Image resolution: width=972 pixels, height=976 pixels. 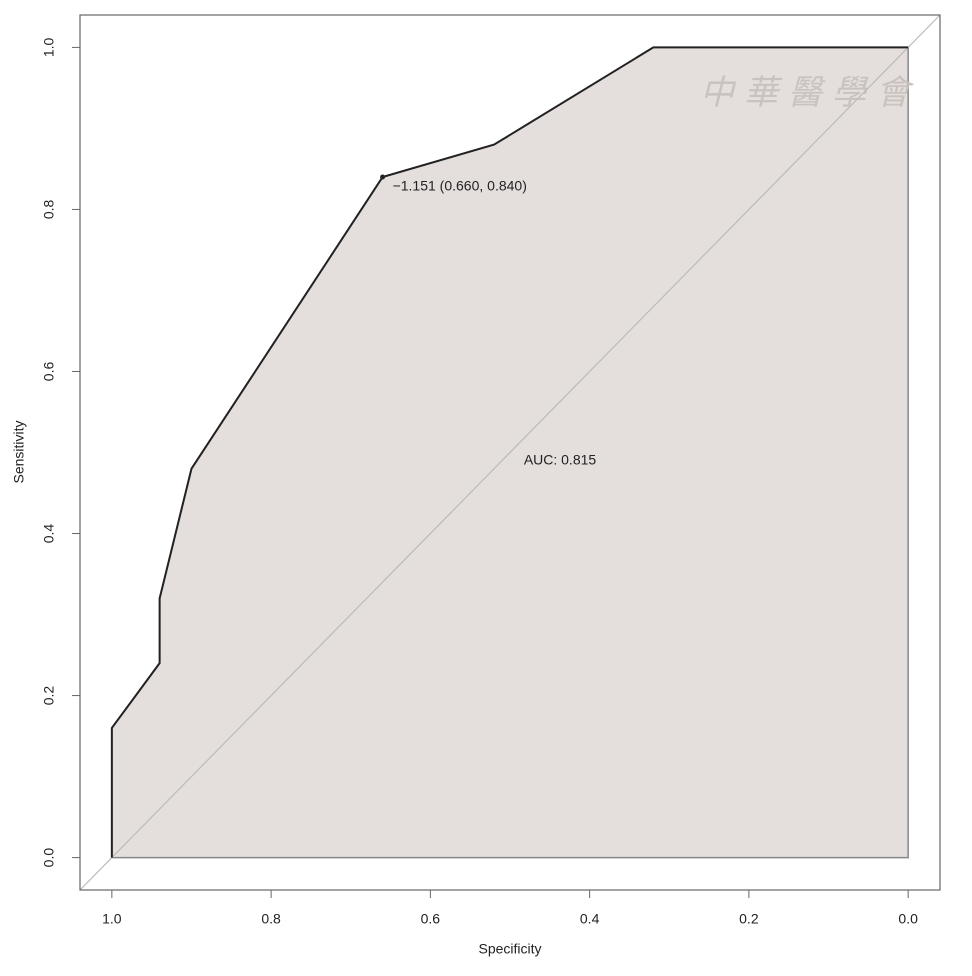 I want to click on y-tick-label: 1.0, so click(x=49, y=47).